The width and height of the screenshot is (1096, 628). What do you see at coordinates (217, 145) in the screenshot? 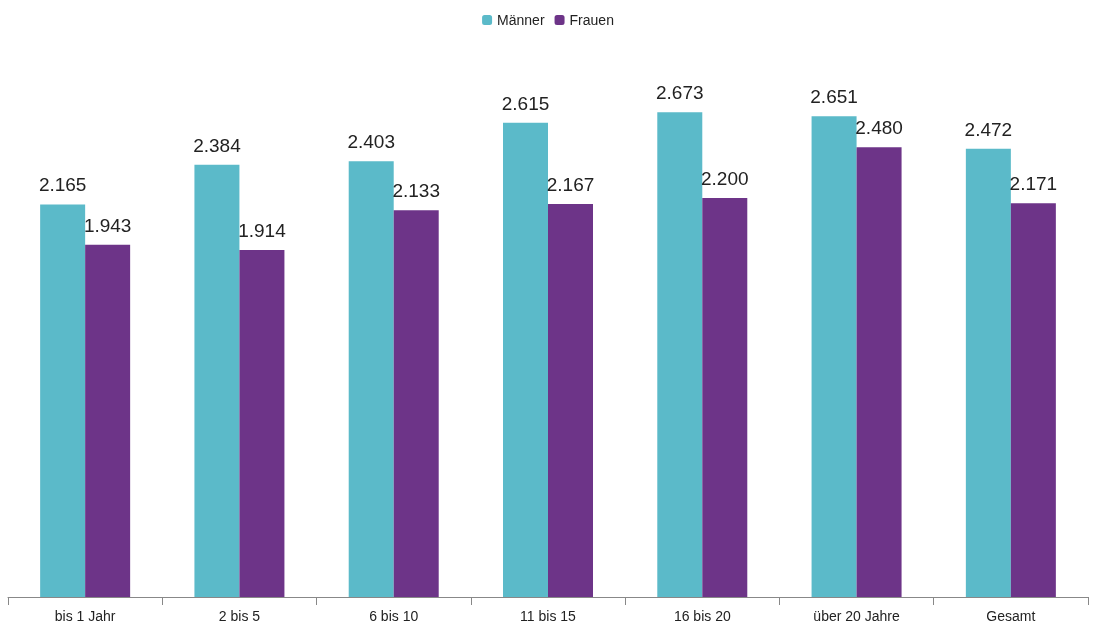
I see `data-label: 2.384` at bounding box center [217, 145].